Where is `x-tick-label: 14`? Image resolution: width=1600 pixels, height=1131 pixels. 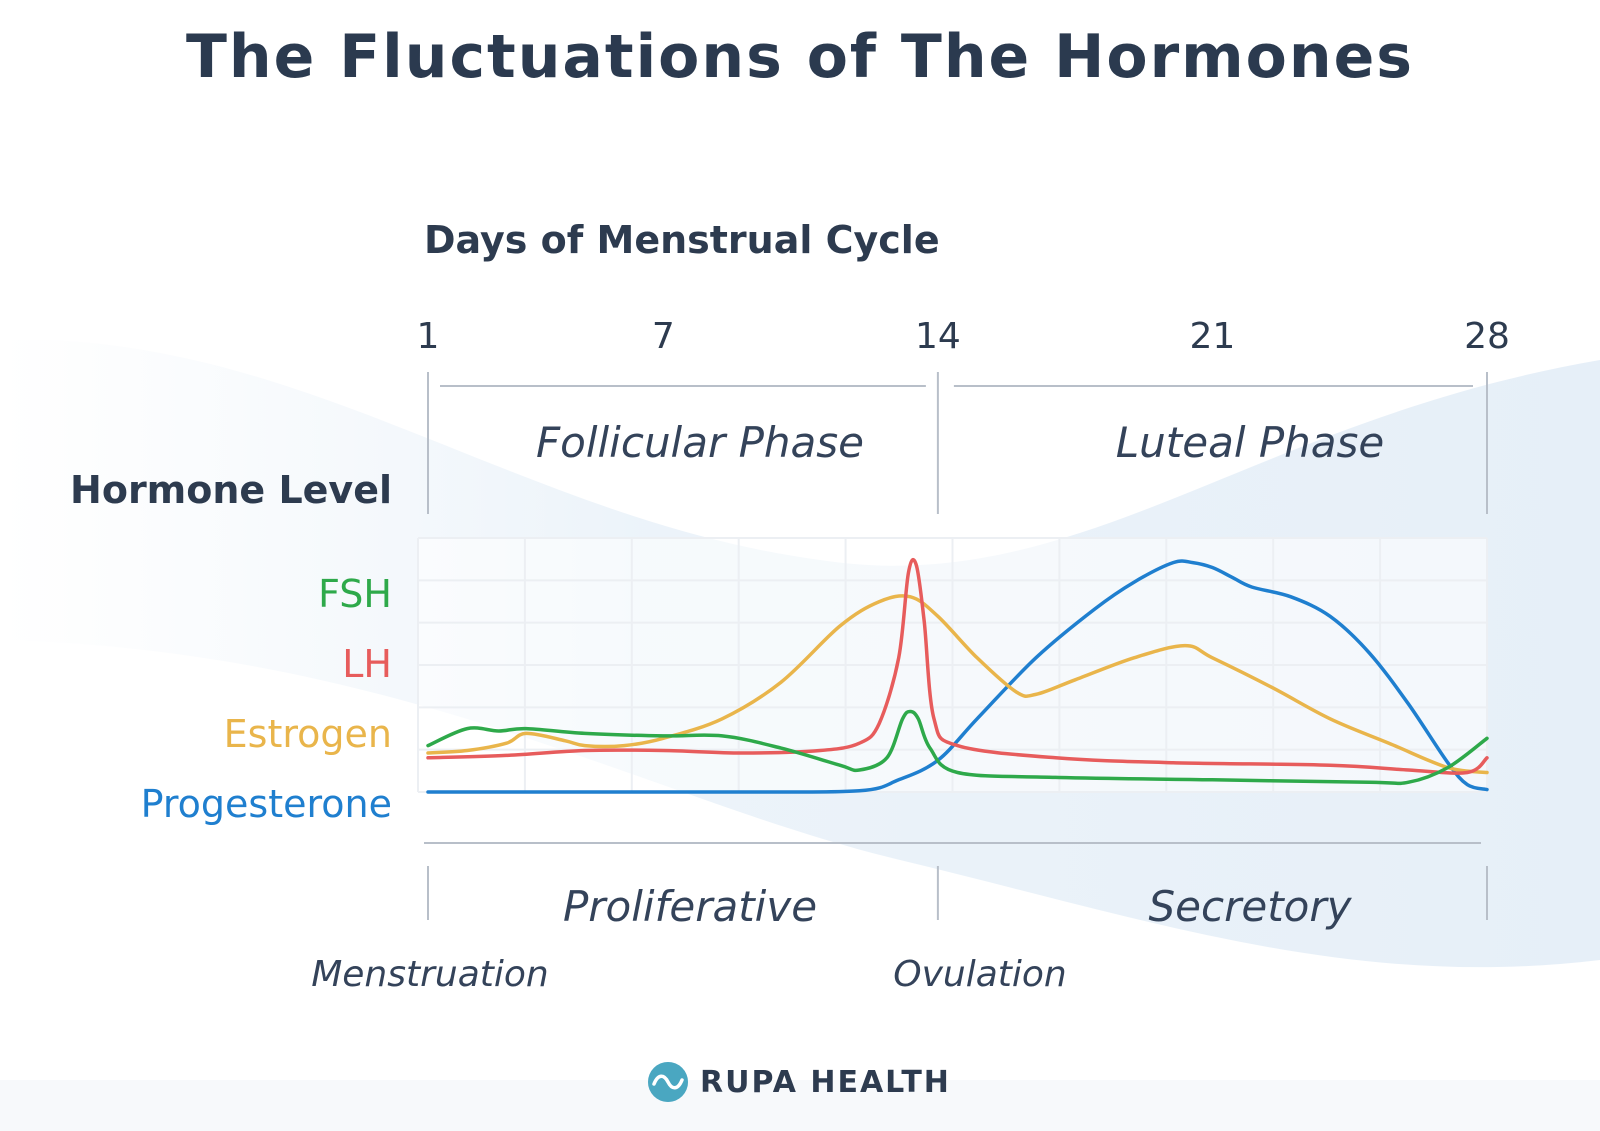 x-tick-label: 14 is located at coordinates (938, 336).